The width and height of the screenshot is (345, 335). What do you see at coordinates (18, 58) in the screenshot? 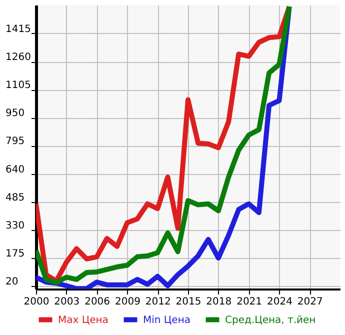
I see `y-tick-label: 1260` at bounding box center [18, 58].